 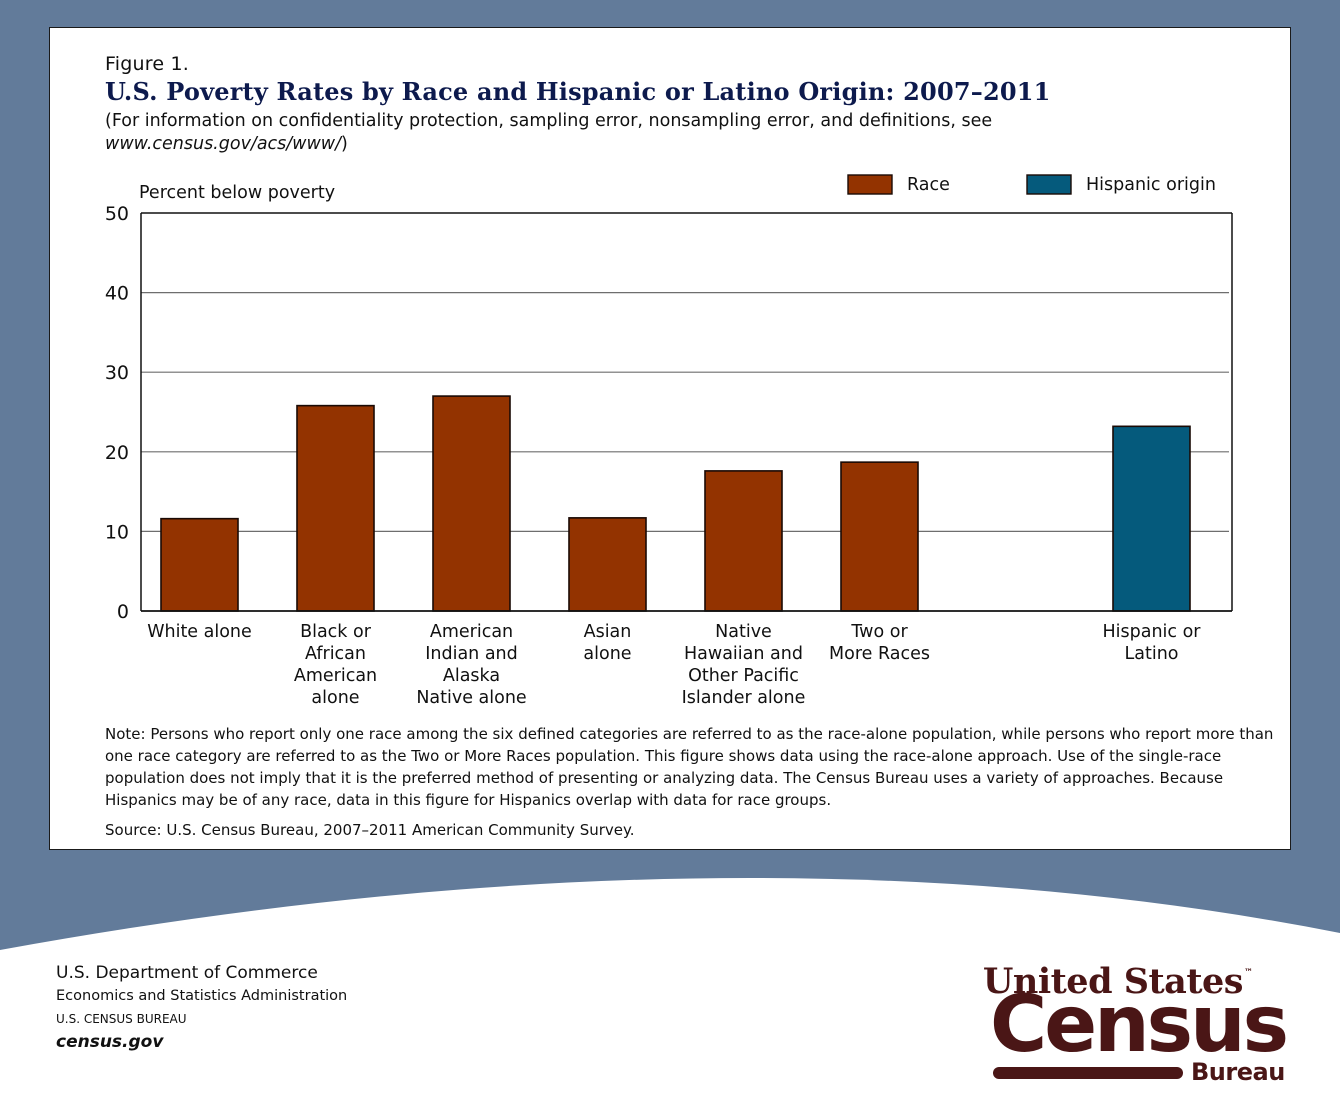 What do you see at coordinates (110, 1042) in the screenshot?
I see `footer-site-link: census.gov` at bounding box center [110, 1042].